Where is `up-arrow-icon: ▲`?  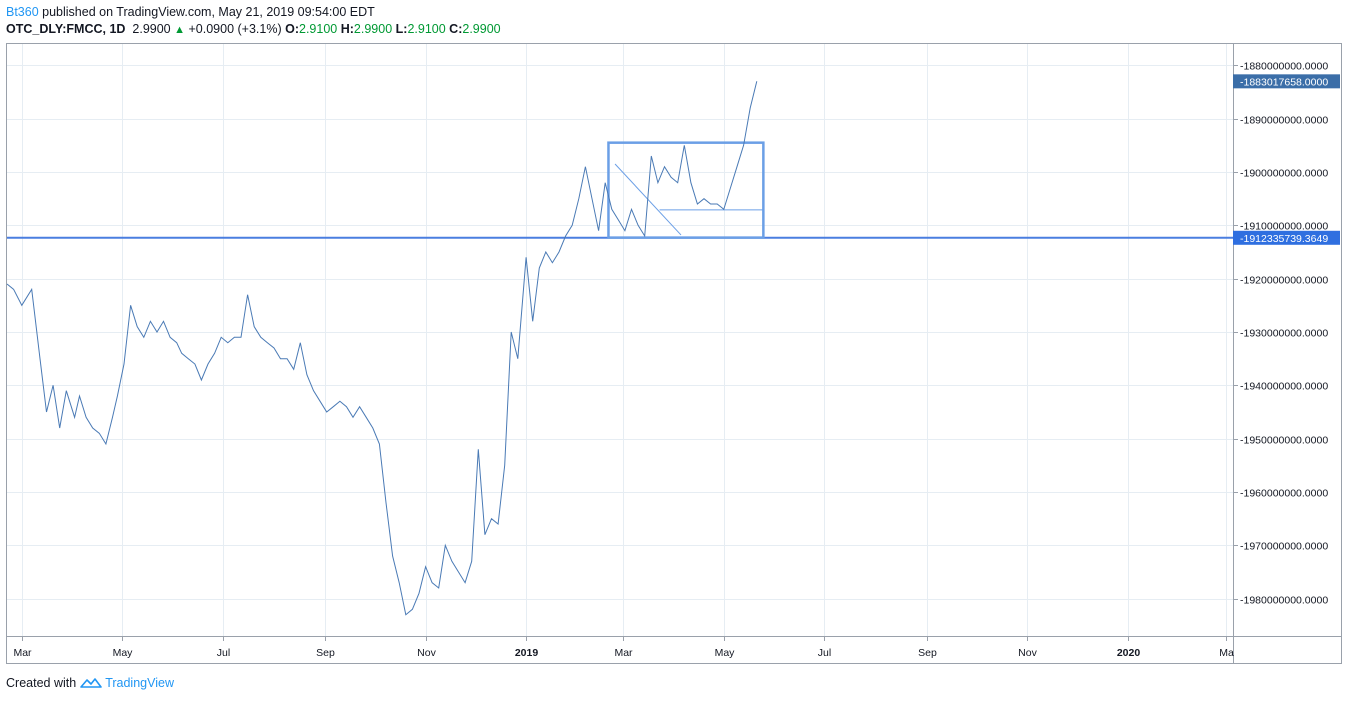
up-arrow-icon: ▲ is located at coordinates (180, 30).